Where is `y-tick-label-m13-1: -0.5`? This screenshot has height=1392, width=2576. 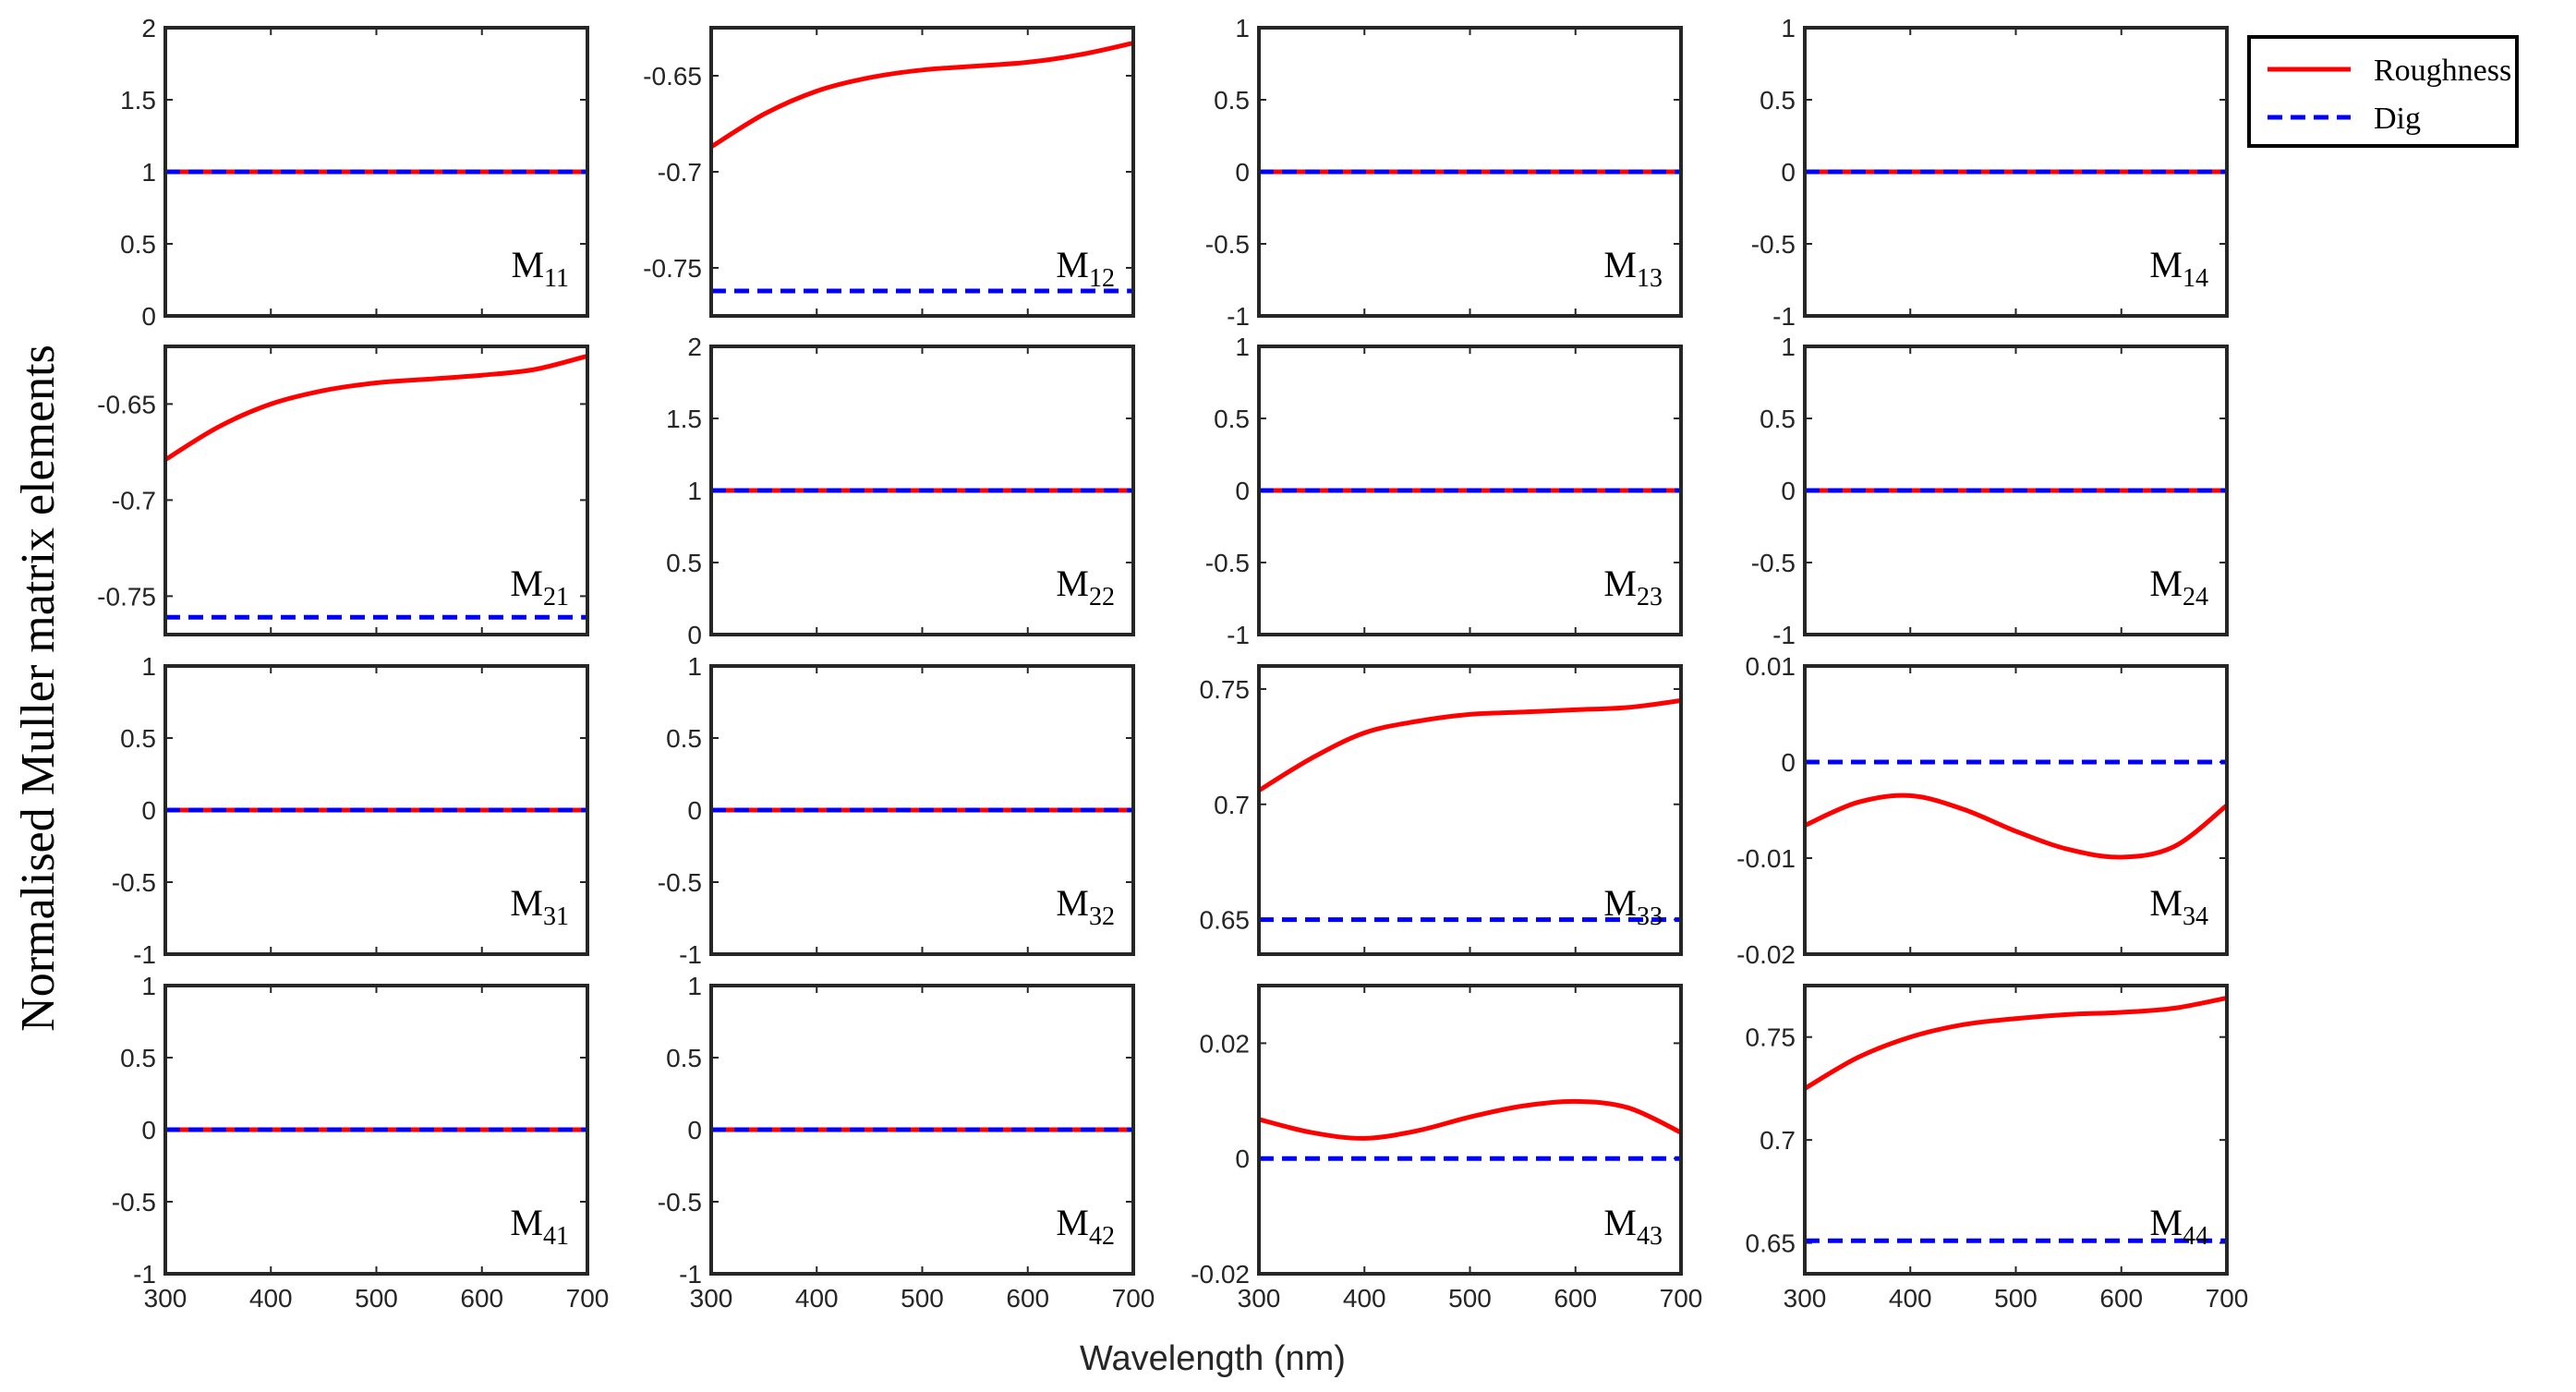
y-tick-label-m13-1: -0.5 is located at coordinates (1227, 244).